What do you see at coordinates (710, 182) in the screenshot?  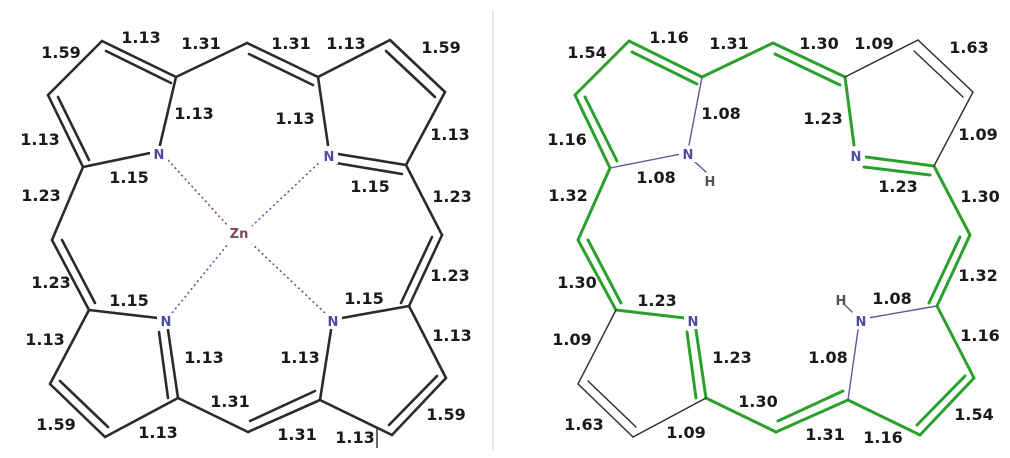 I see `atom-h-top-left: H` at bounding box center [710, 182].